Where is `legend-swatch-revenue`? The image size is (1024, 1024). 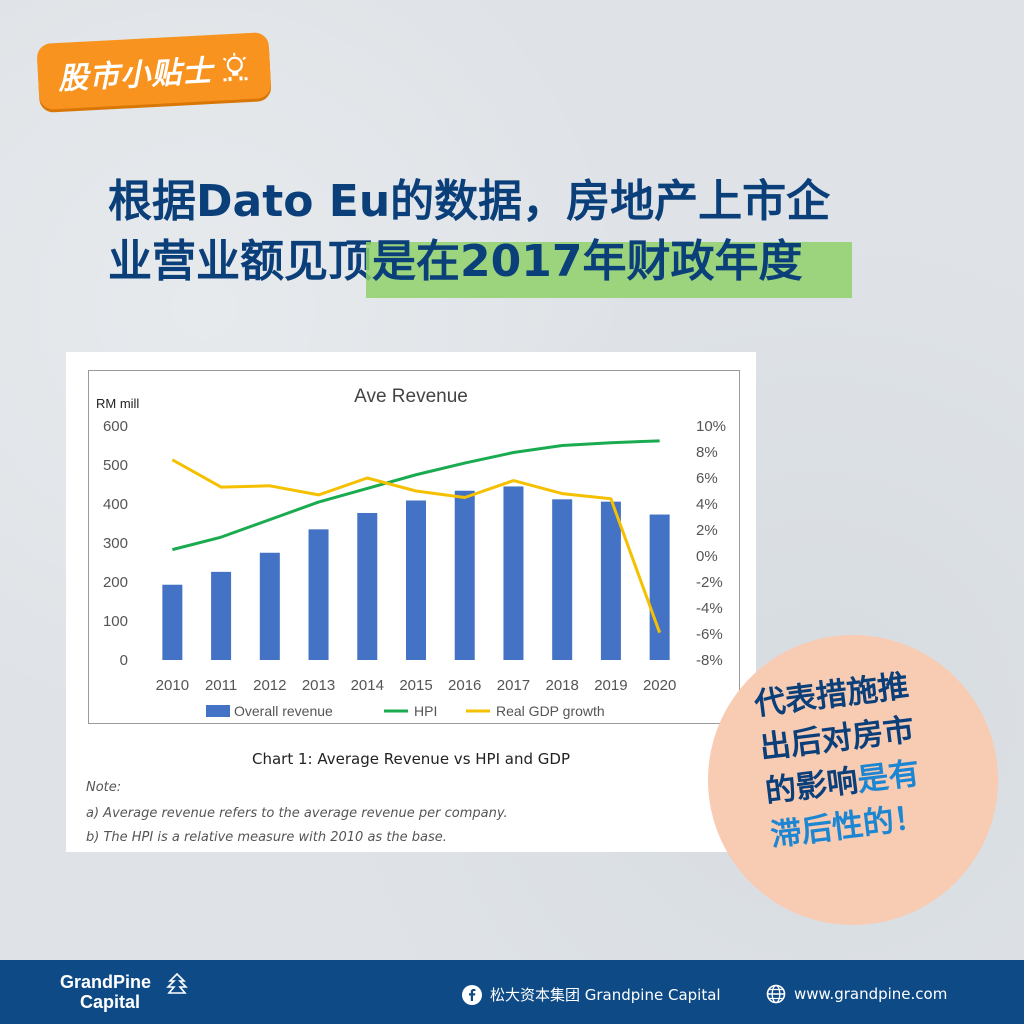
legend-swatch-revenue is located at coordinates (218, 711).